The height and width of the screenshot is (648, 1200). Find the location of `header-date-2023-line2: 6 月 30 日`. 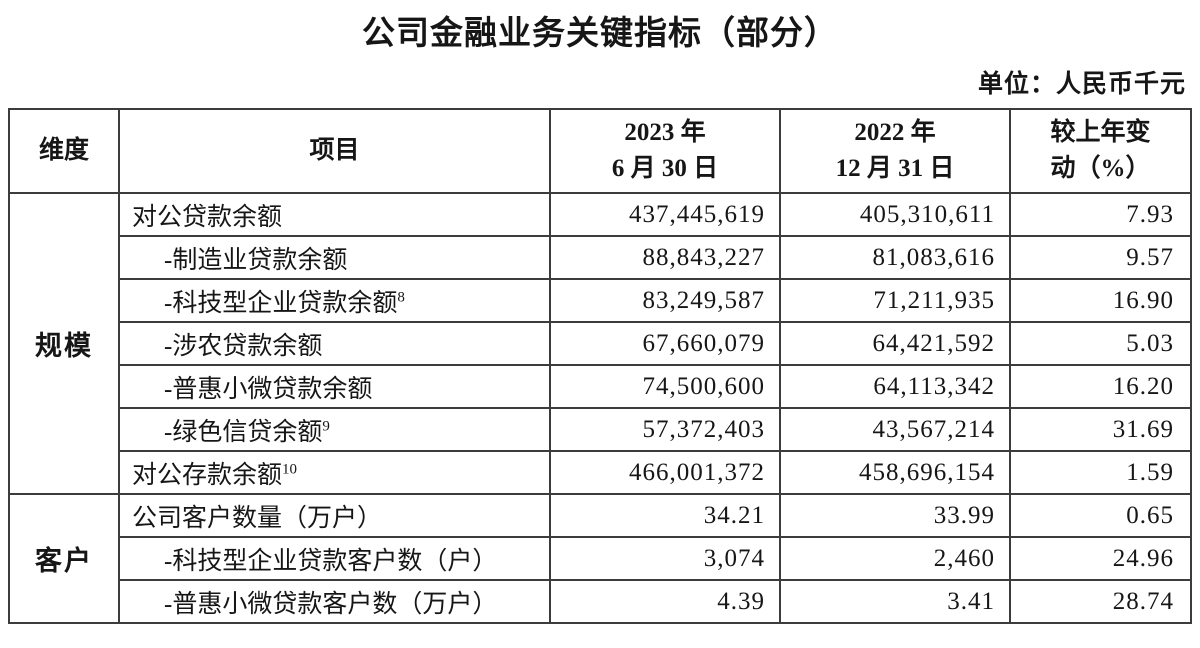

header-date-2023-line2: 6 月 30 日 is located at coordinates (665, 168).